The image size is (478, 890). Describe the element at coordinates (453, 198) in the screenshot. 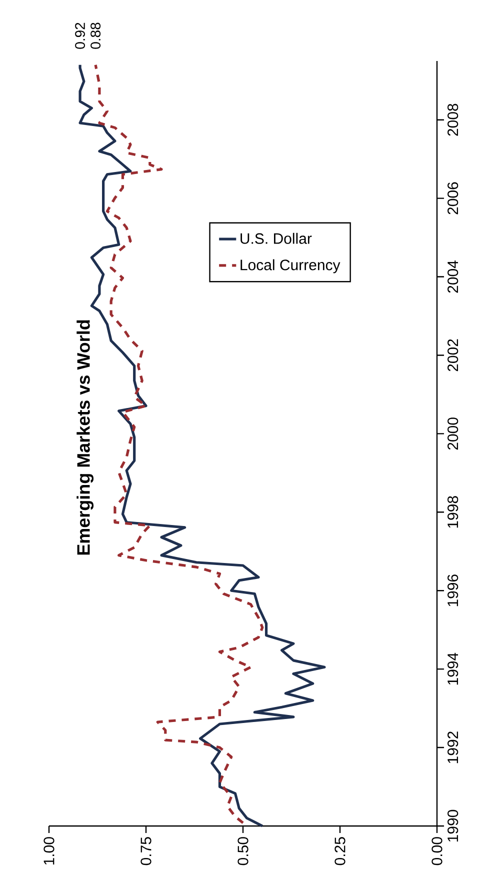

I see `y-tick-label: 2006` at that location.